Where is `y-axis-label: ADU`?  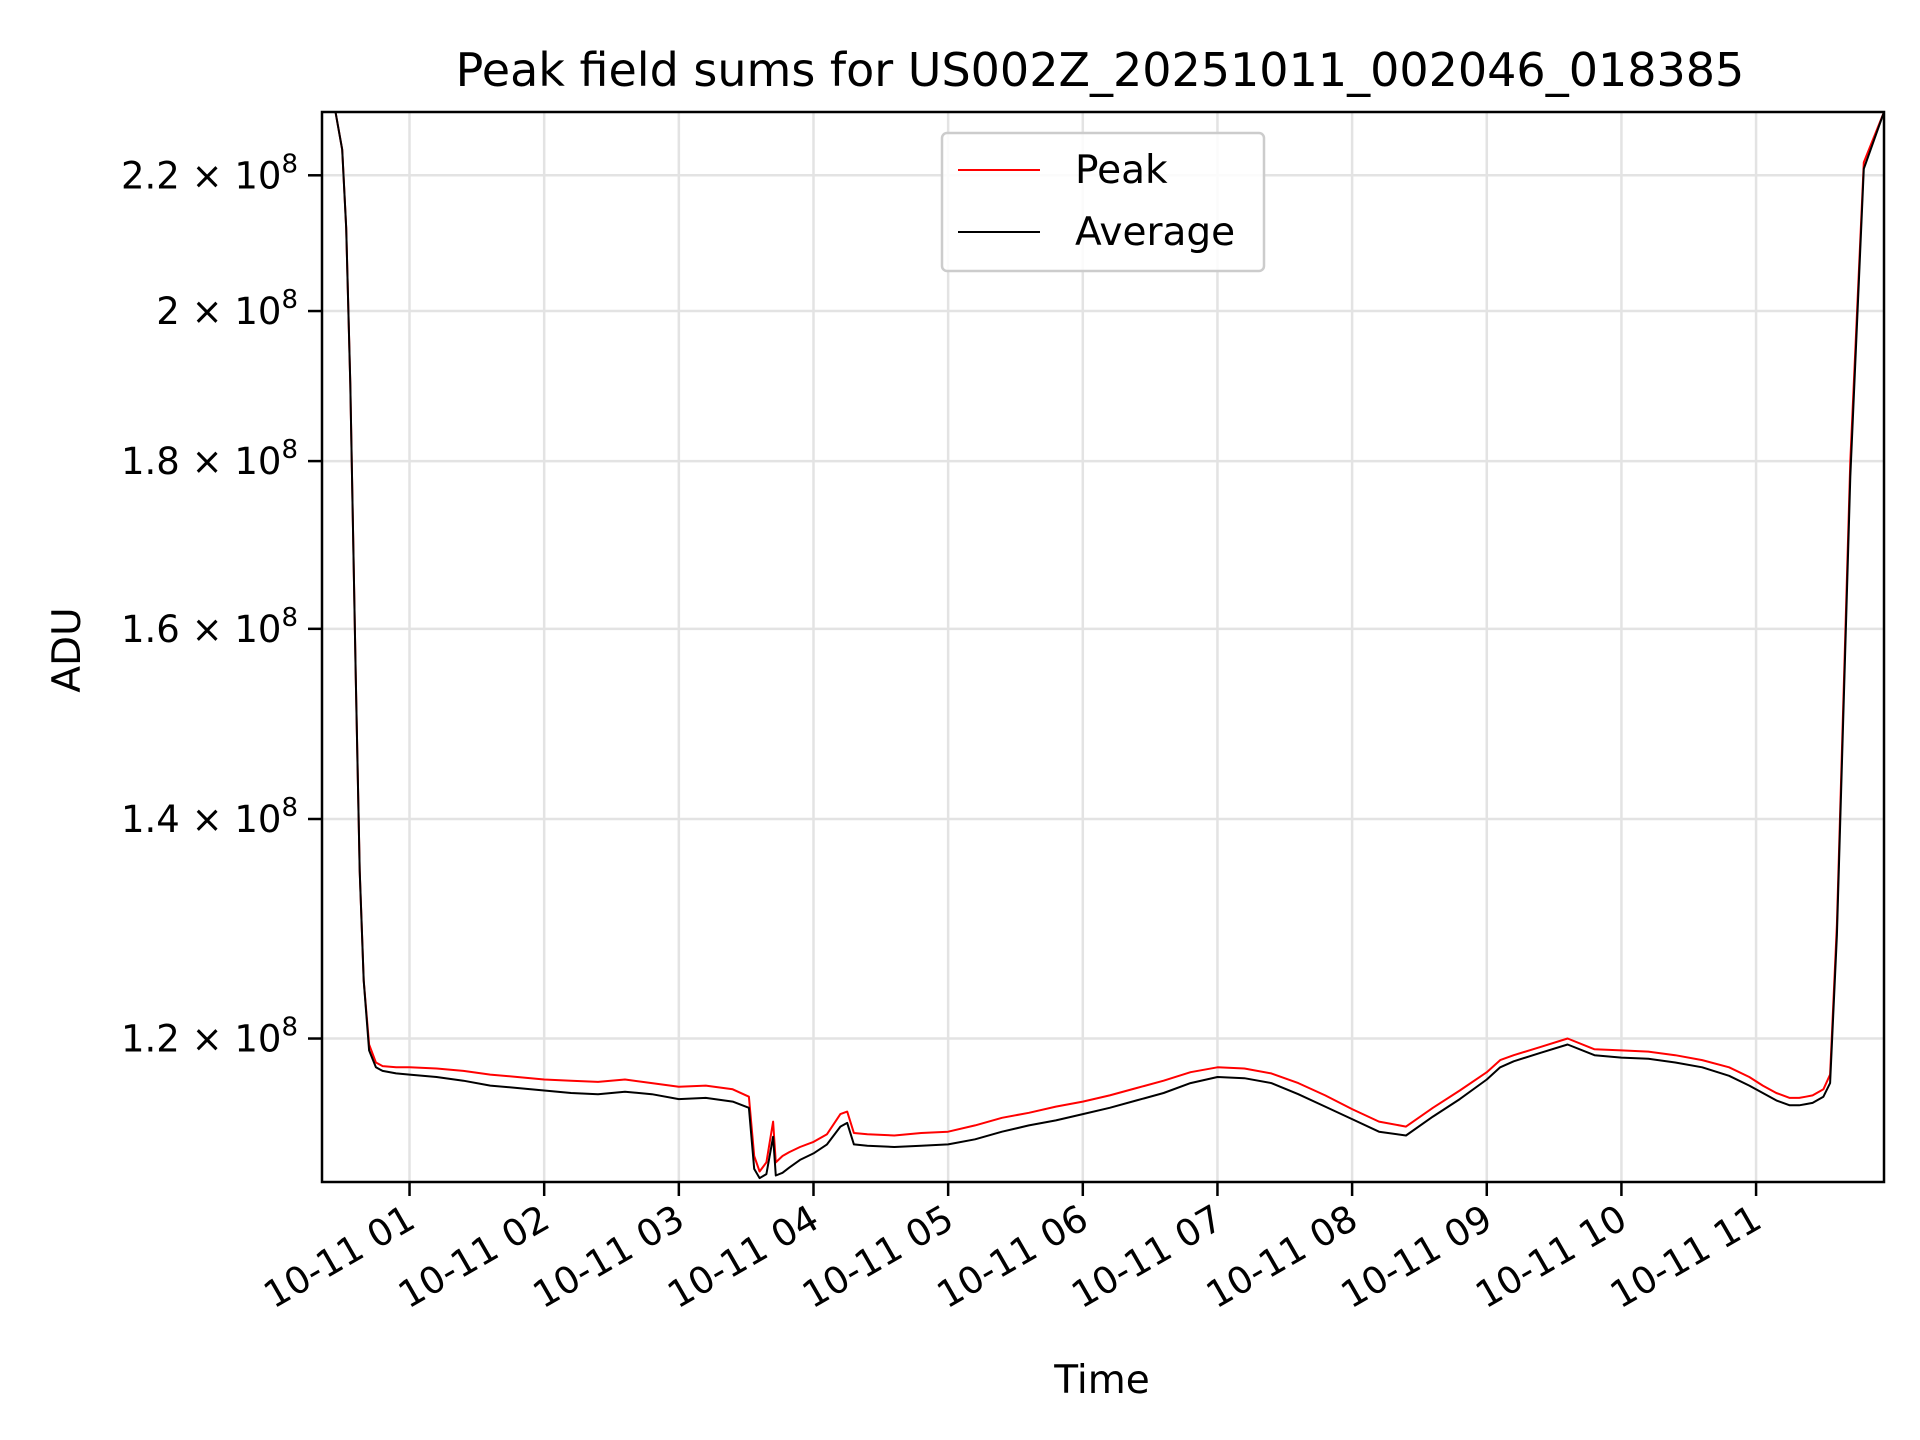
y-axis-label: ADU is located at coordinates (67, 649).